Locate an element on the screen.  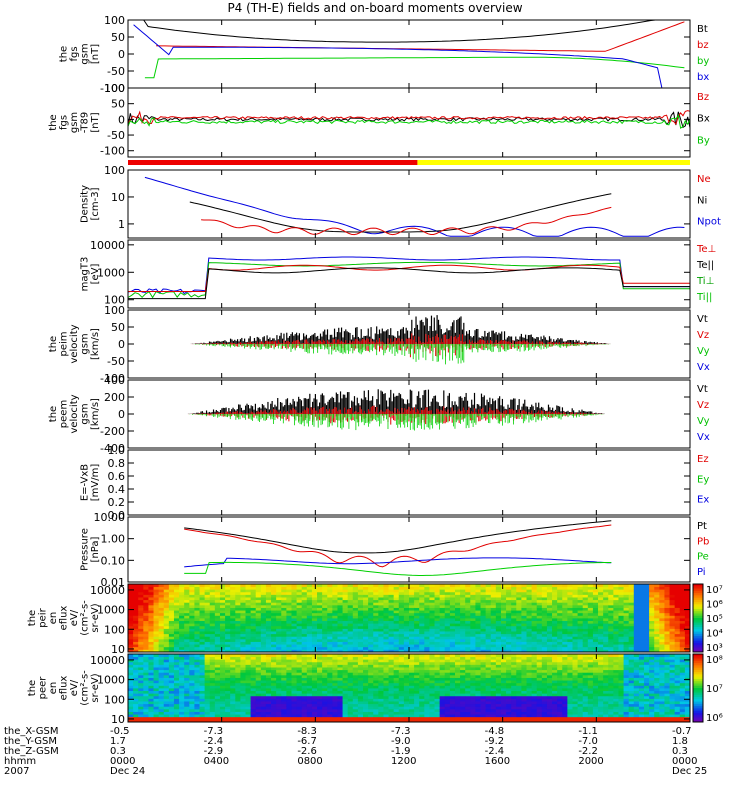
y-tick-label: 1000 is located at coordinates (111, 680).